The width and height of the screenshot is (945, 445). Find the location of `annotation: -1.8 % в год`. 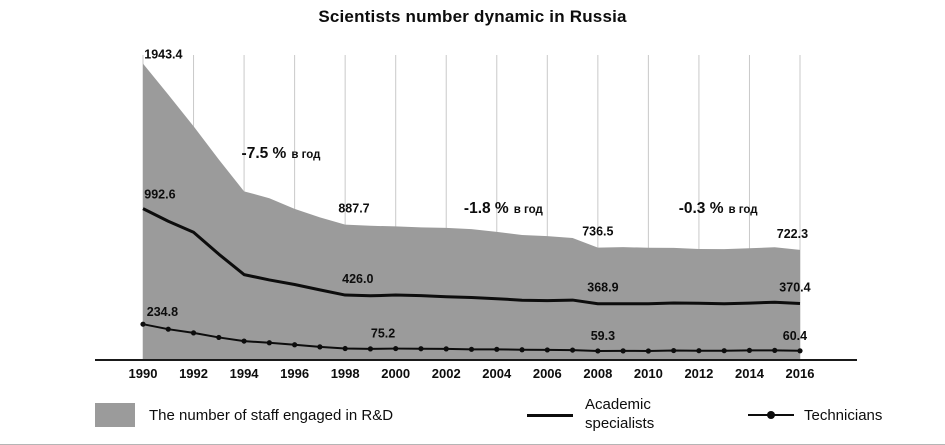

annotation: -1.8 % в год is located at coordinates (504, 208).